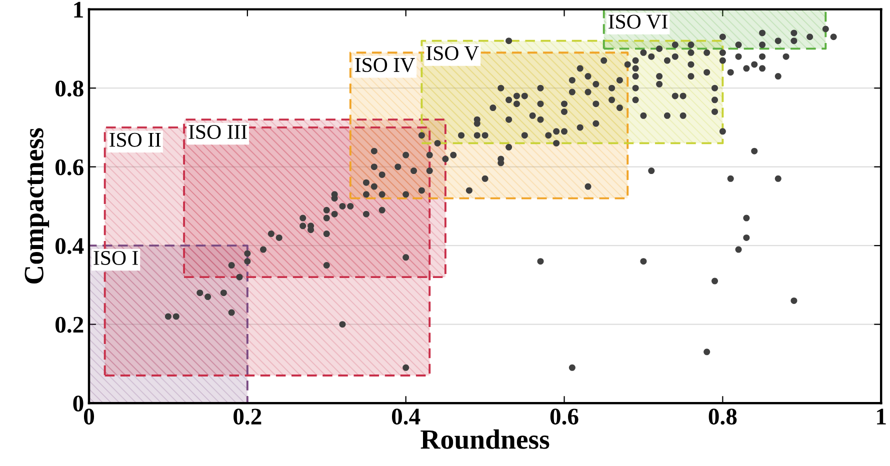  I want to click on x-tick-label: 1, so click(881, 416).